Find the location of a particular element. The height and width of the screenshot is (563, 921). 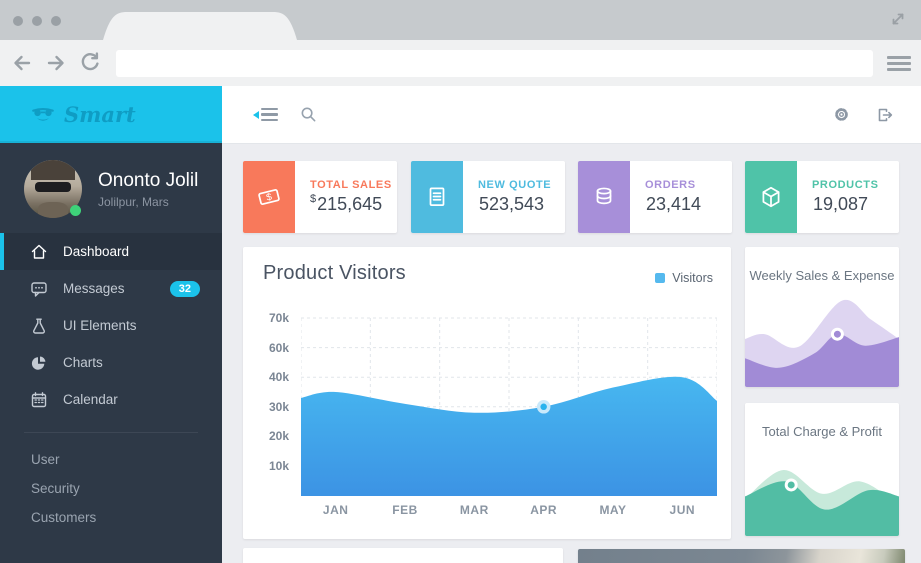

x-axis-label: MAR is located at coordinates (474, 510).